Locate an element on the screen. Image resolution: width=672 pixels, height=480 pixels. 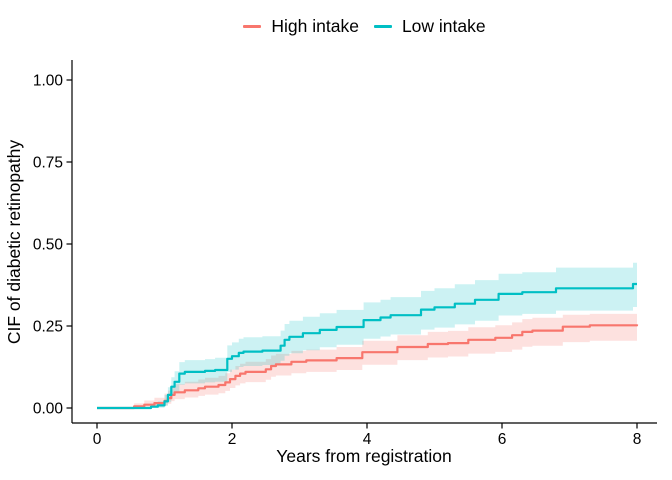
legend-label-low-intake: Low intake is located at coordinates (443, 26).